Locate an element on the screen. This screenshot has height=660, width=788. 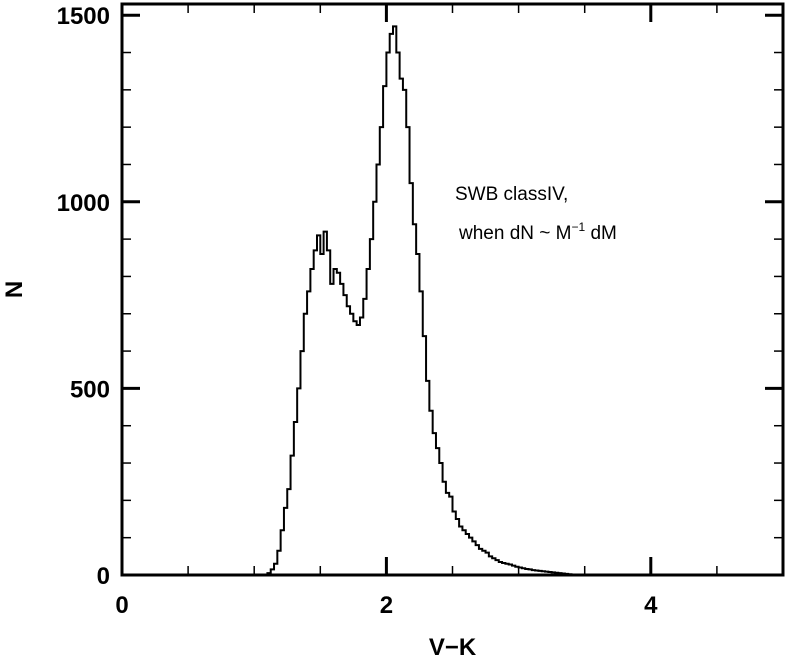
y-tick-label: 1500 is located at coordinates (83, 16).